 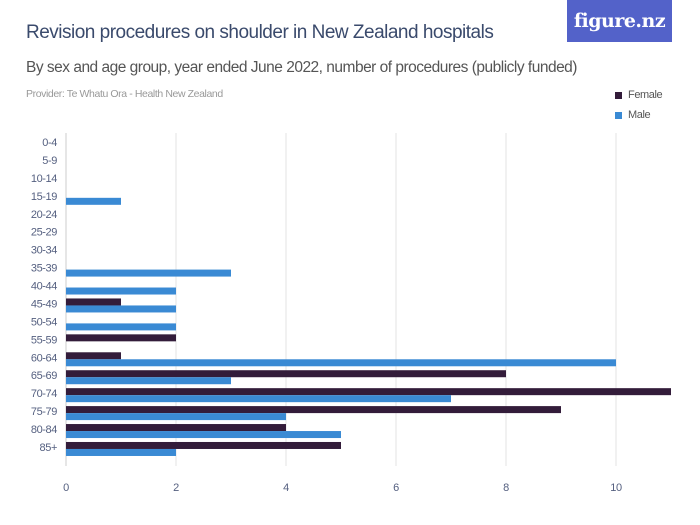 What do you see at coordinates (44, 376) in the screenshot?
I see `y-tick-label: 65-69` at bounding box center [44, 376].